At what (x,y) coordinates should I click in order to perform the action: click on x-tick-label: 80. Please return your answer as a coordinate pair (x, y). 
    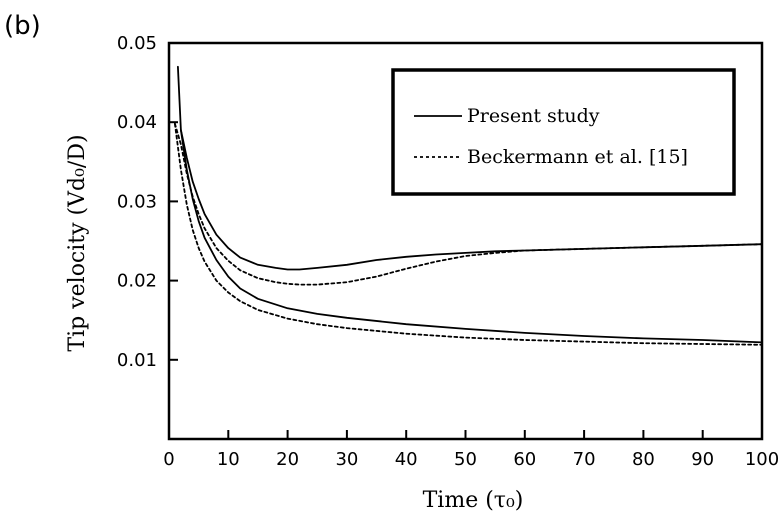
    Looking at the image, I should click on (643, 459).